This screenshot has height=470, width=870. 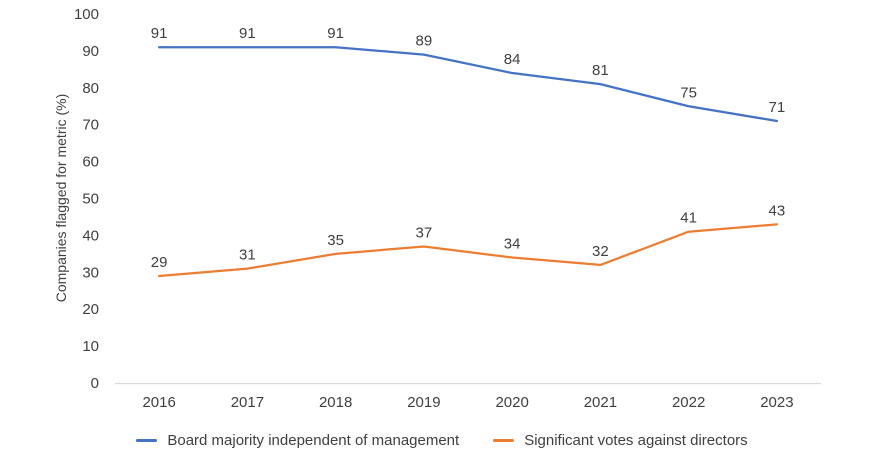 I want to click on data-label: 89, so click(x=424, y=41).